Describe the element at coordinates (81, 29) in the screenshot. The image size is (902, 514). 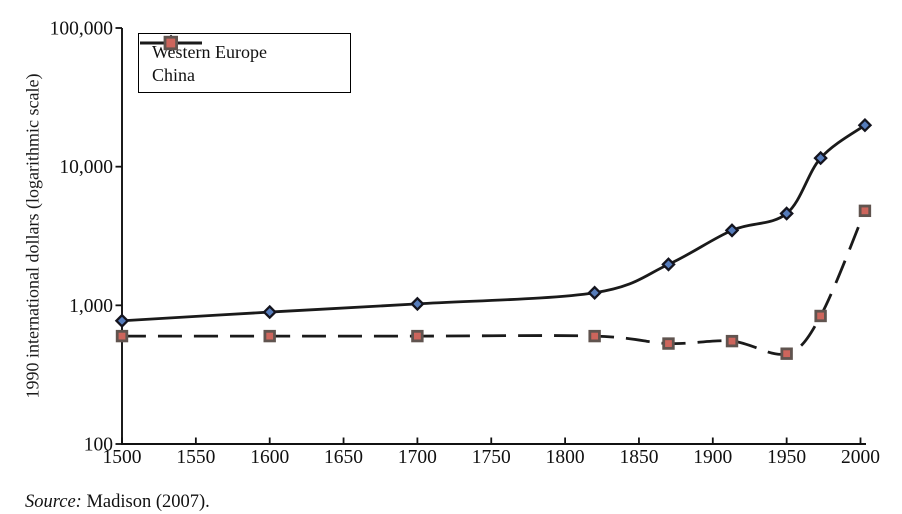
I see `y-tick-label: 100,000` at that location.